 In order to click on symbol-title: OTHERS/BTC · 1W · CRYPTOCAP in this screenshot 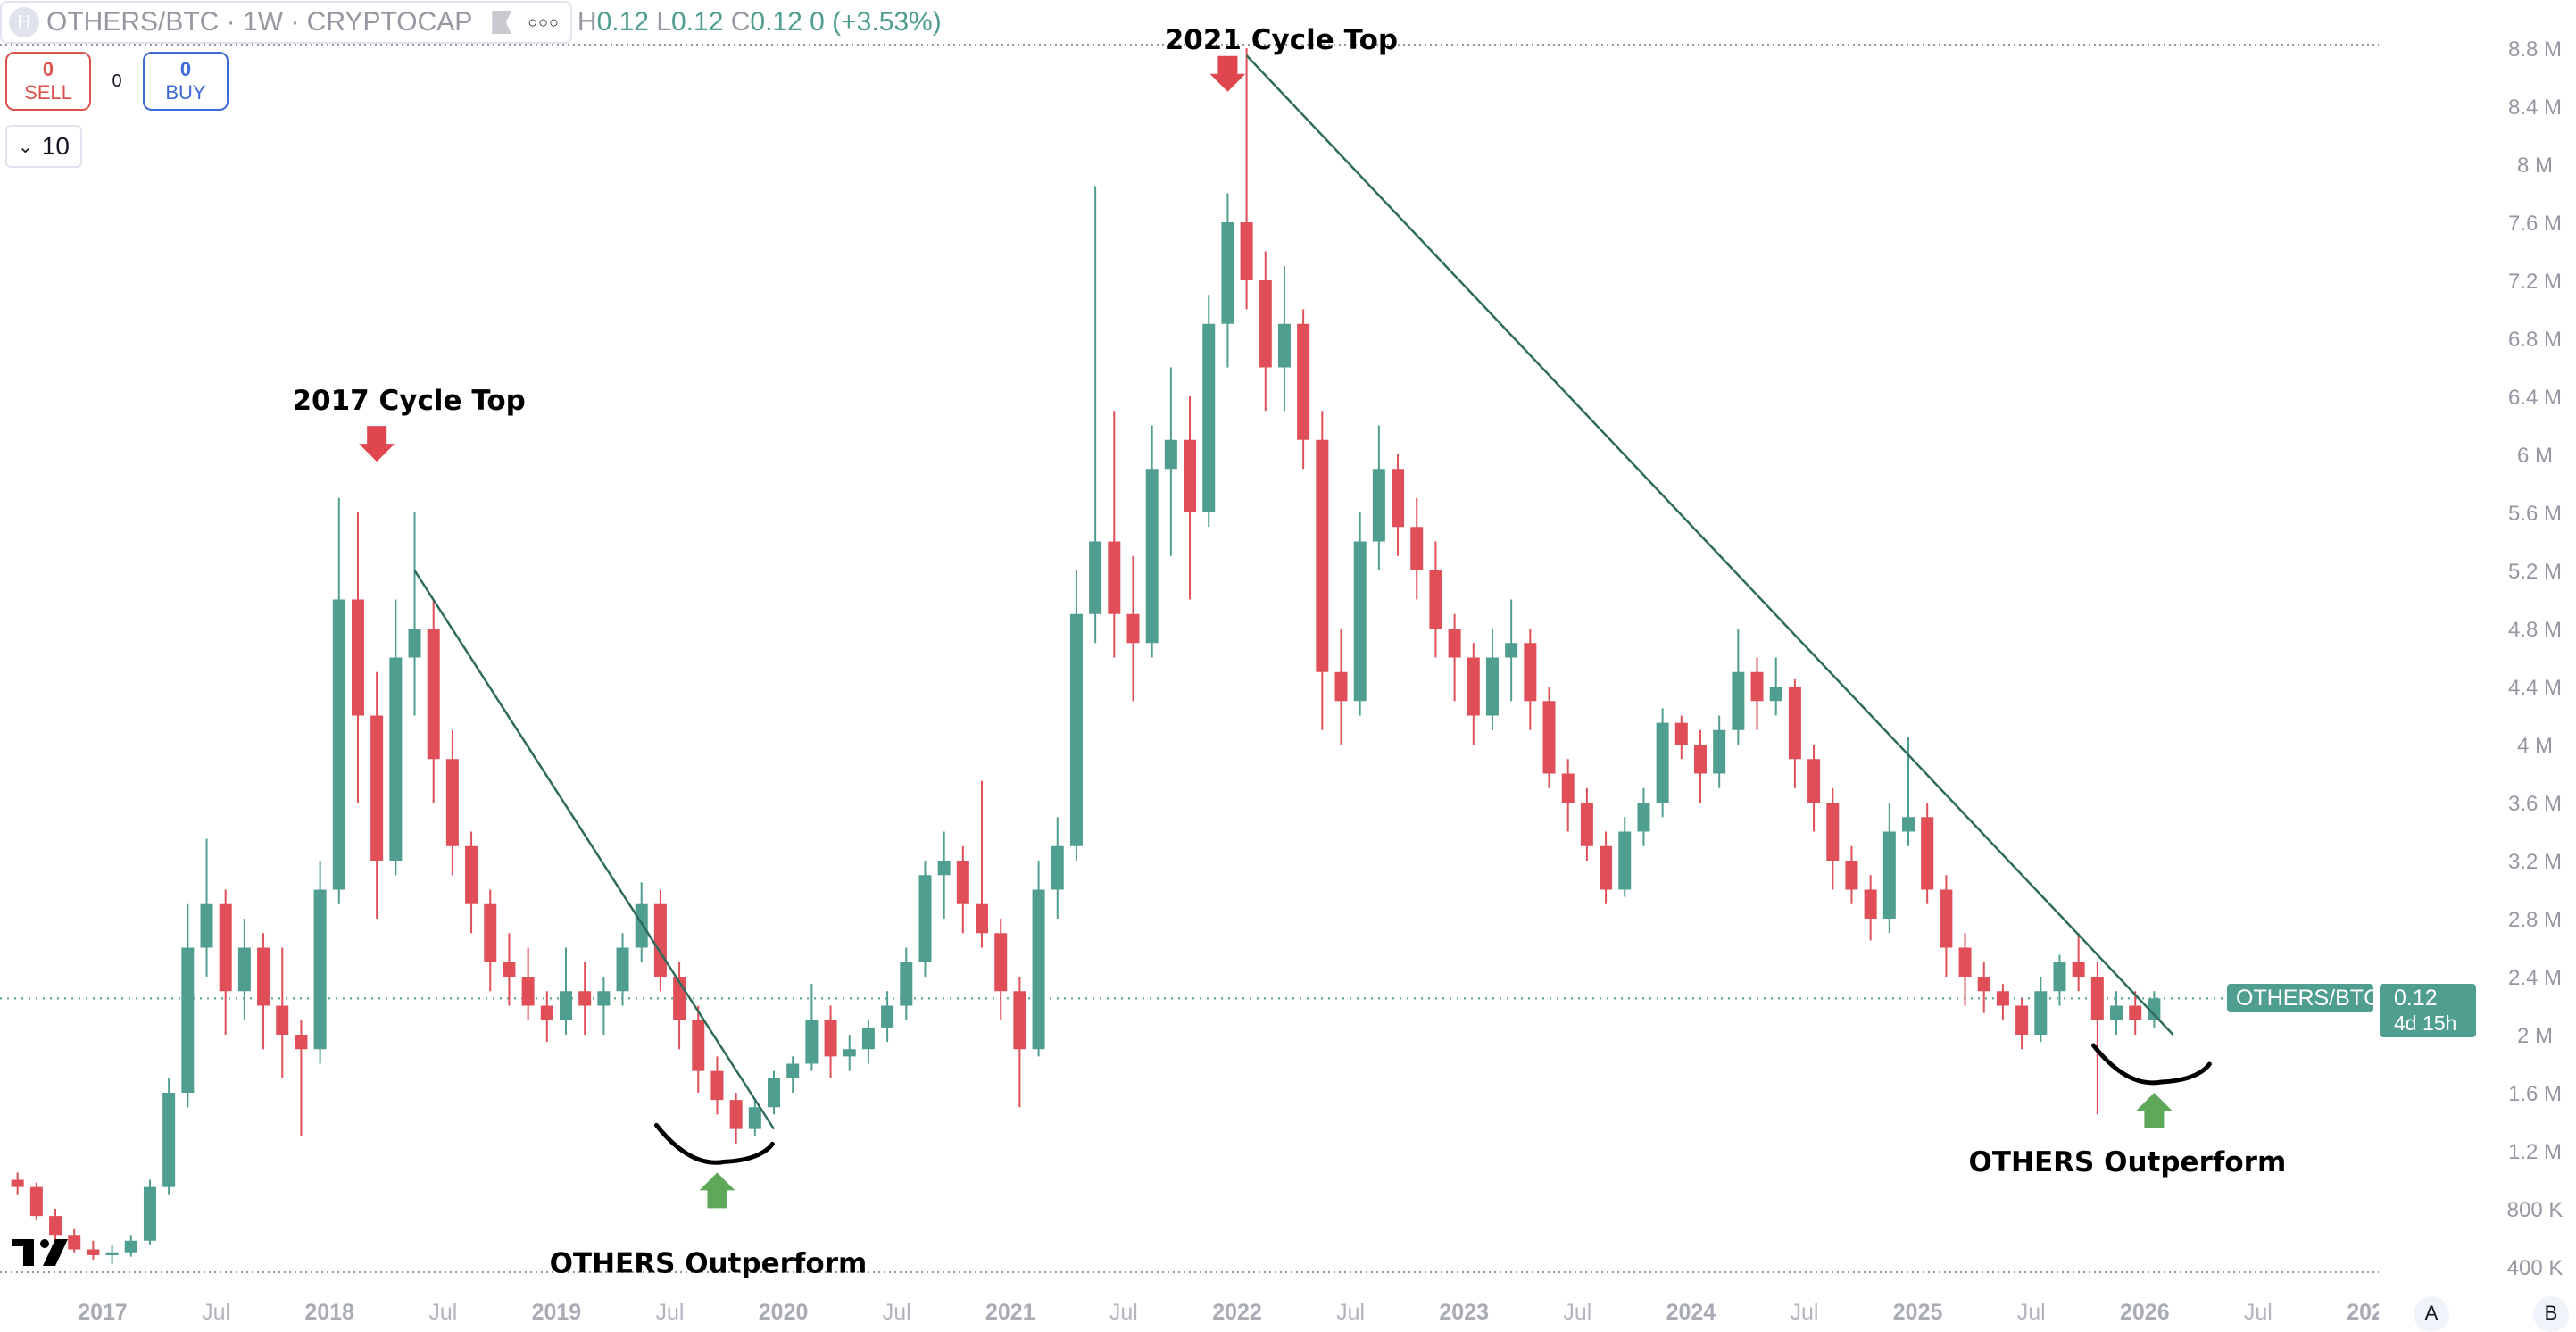, I will do `click(260, 22)`.